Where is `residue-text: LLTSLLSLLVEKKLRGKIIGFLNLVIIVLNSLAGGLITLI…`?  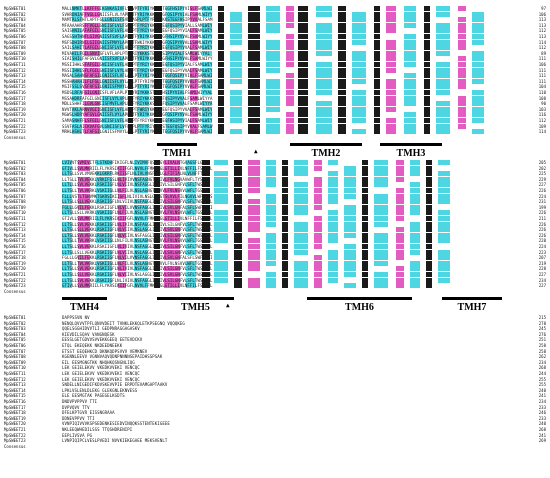
residue-text: LLTSLLSLLVEKKLRGKIIGFLNLVIIVLNSLAGGLITLI… is located at coordinates (137, 274).